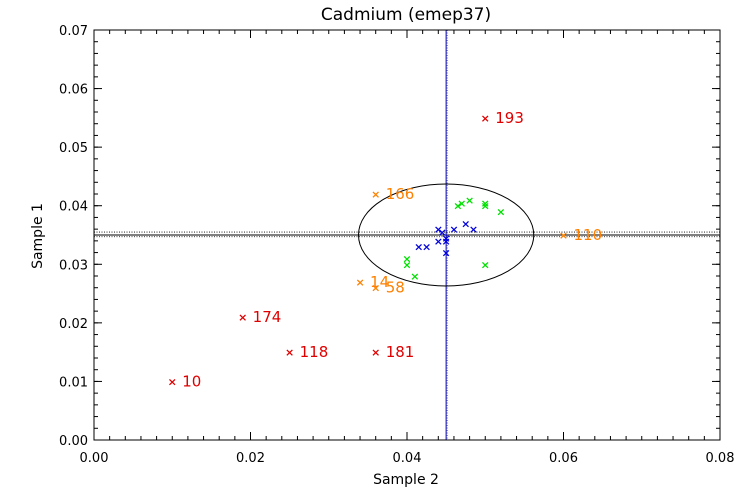 This screenshot has height=500, width=750. Describe the element at coordinates (38, 236) in the screenshot. I see `y-axis-label: Sample 1` at that location.